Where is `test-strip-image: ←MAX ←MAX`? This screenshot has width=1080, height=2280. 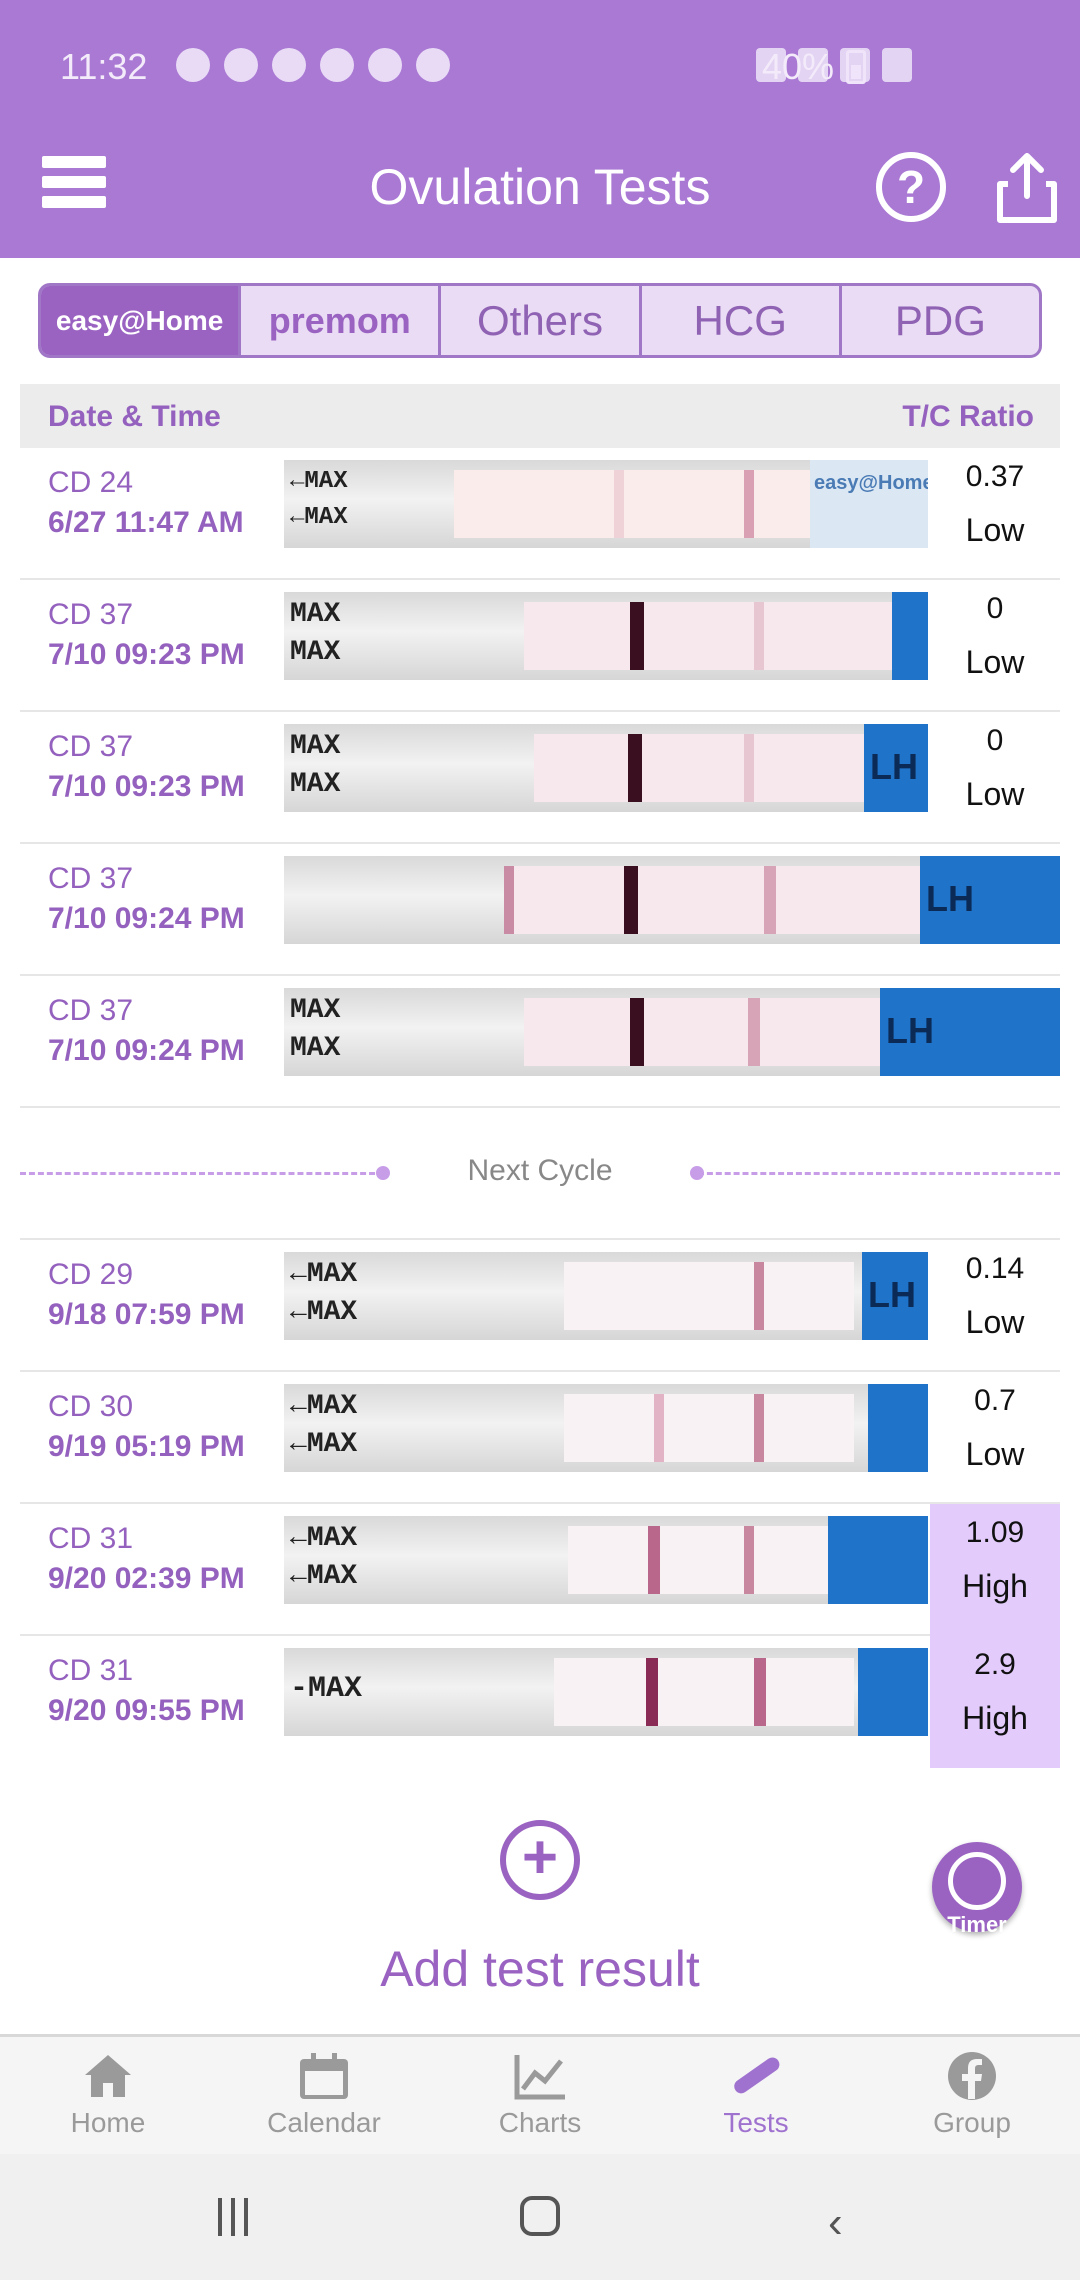 test-strip-image: ←MAX ←MAX is located at coordinates (606, 1428).